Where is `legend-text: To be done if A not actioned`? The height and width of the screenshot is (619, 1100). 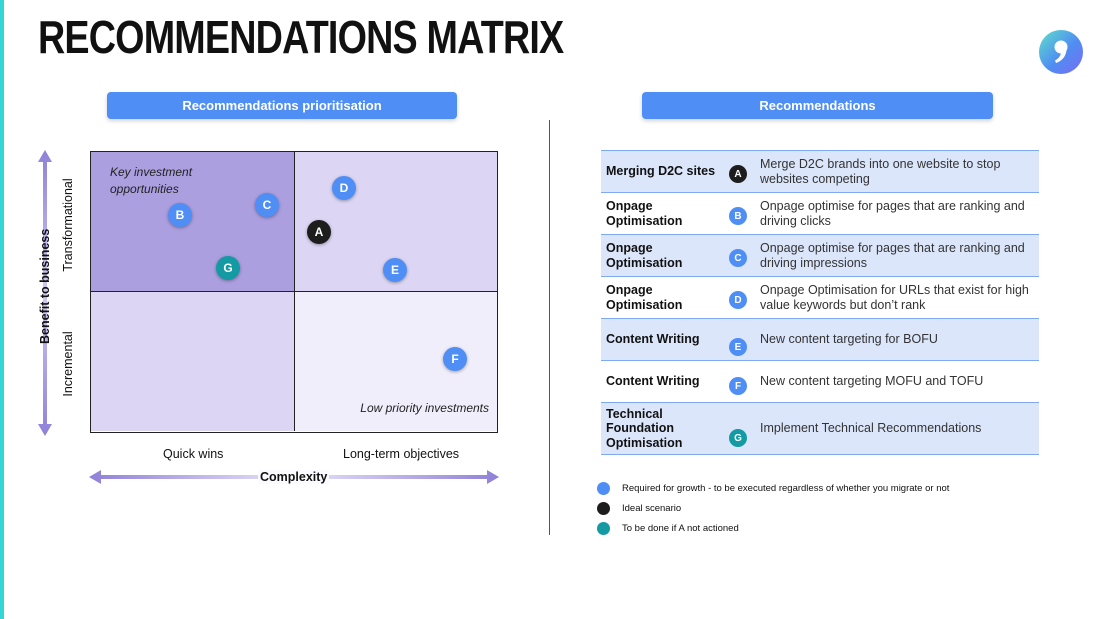 legend-text: To be done if A not actioned is located at coordinates (680, 528).